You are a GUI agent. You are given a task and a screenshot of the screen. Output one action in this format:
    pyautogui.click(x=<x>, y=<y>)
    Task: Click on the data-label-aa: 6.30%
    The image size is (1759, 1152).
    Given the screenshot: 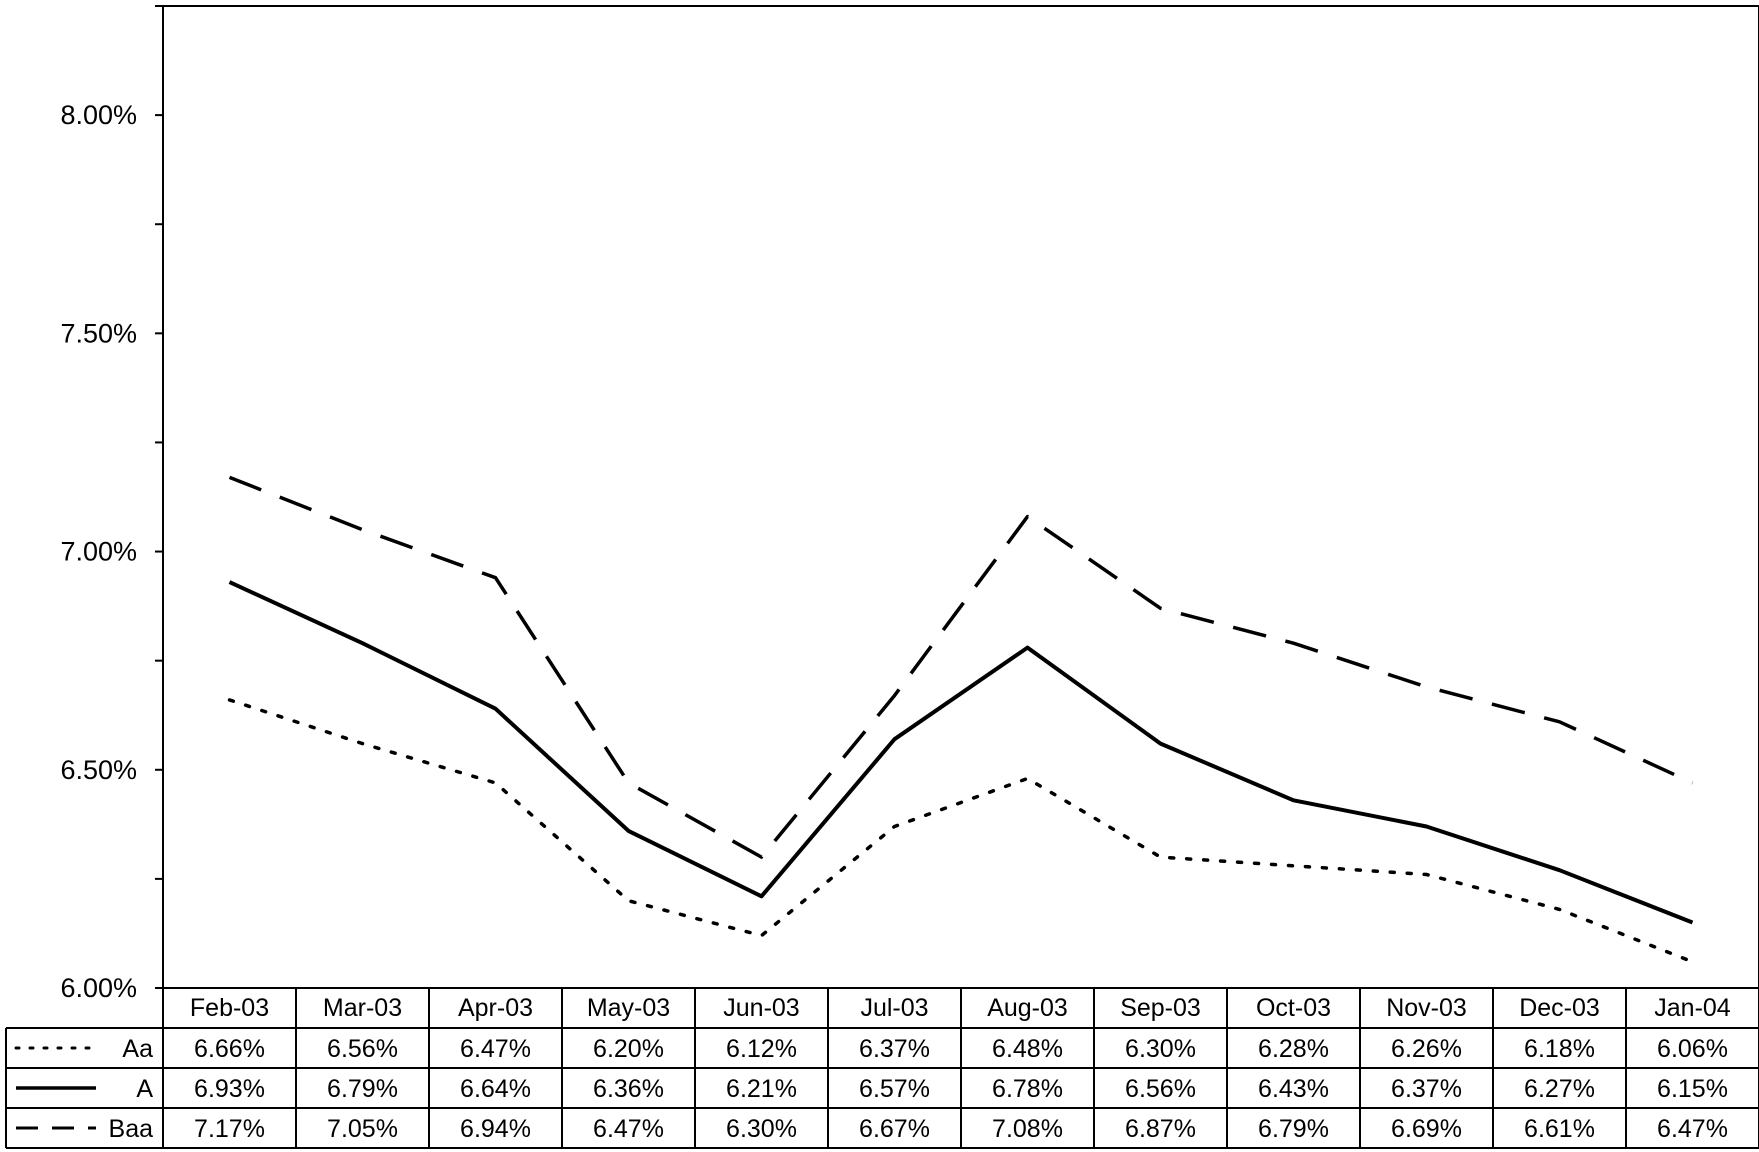 What is the action you would take?
    pyautogui.click(x=1160, y=1049)
    